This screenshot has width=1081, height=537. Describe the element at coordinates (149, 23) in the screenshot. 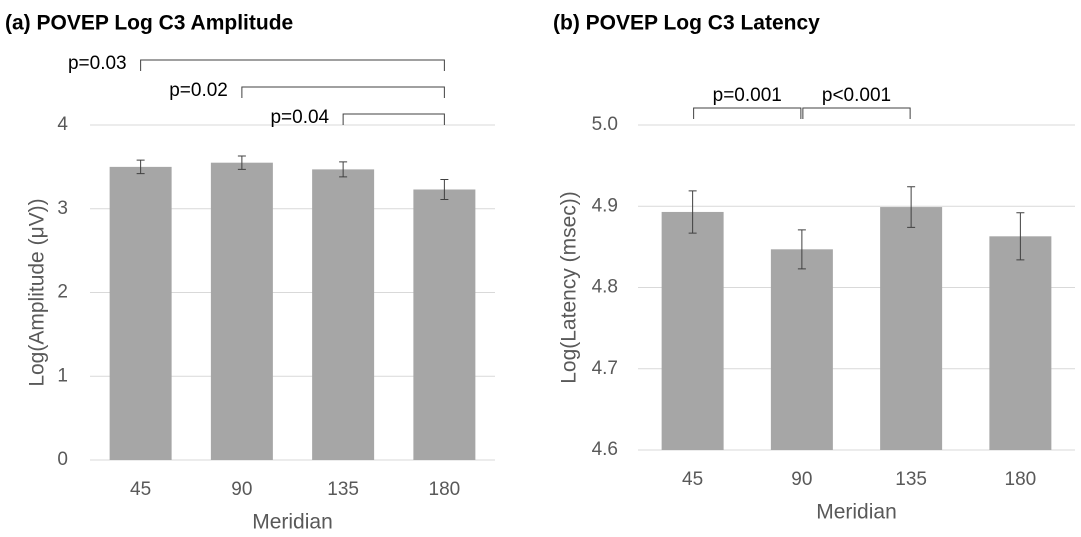

I see `chart-title: (a) POVEP Log C3 Amplitude` at that location.